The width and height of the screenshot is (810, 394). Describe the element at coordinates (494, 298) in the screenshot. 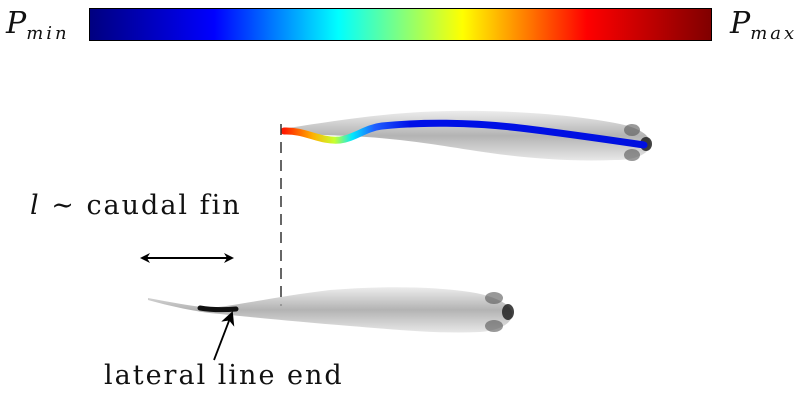

I see `lower-fish-eye-left` at that location.